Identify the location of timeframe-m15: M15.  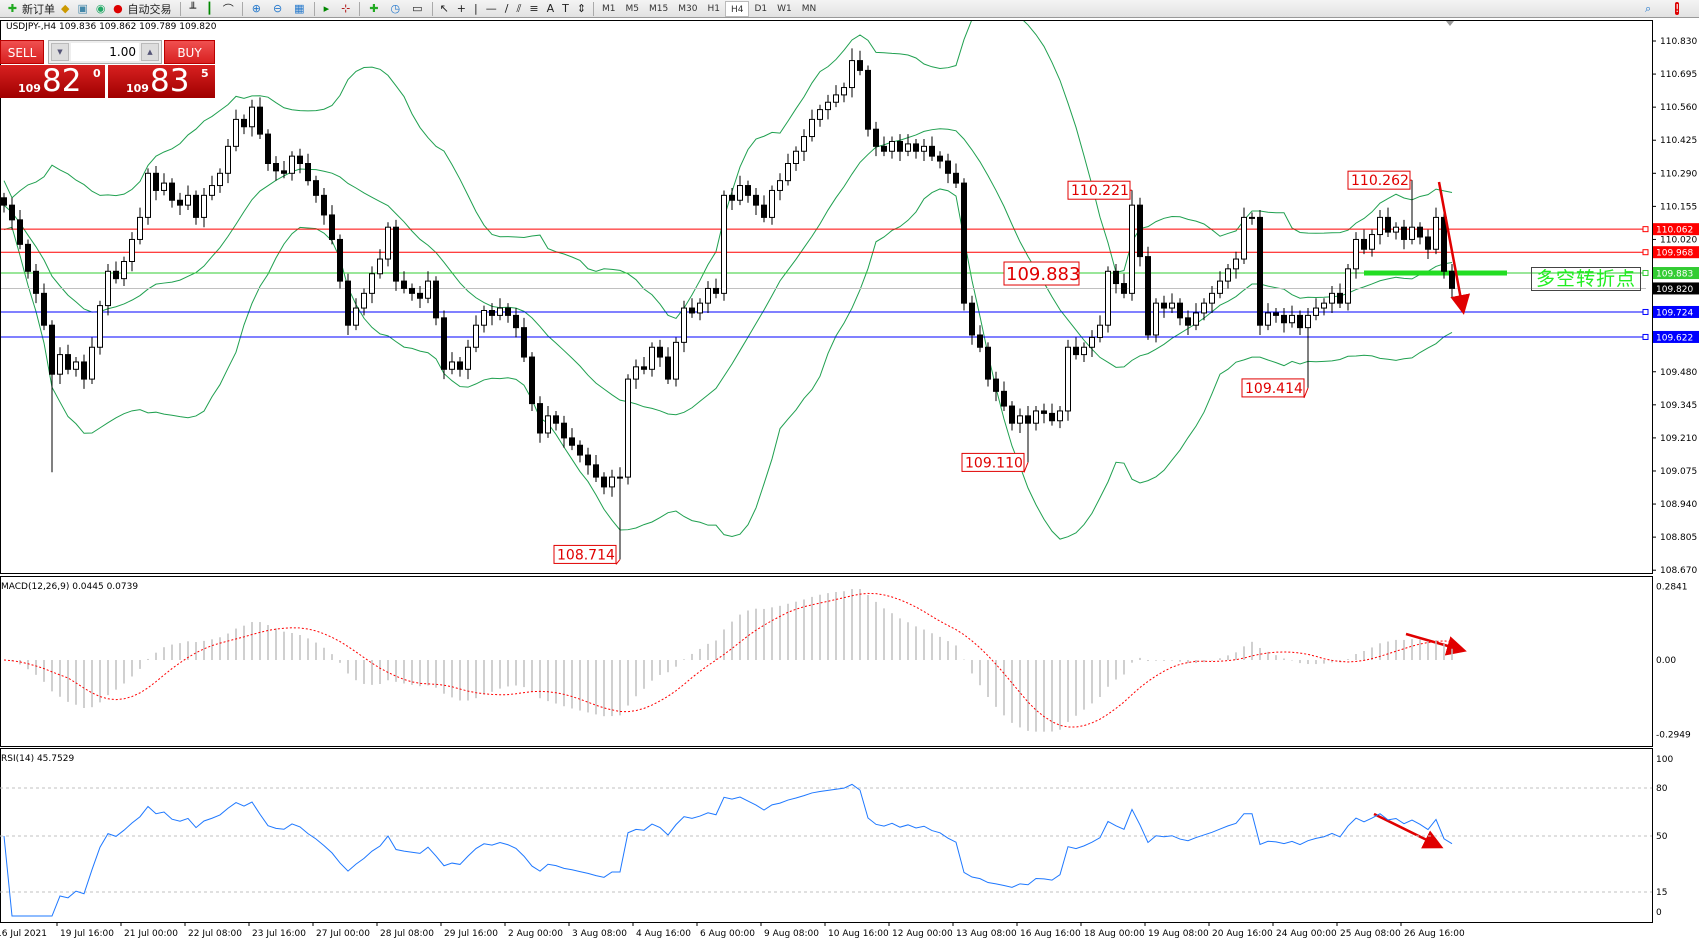
(659, 8).